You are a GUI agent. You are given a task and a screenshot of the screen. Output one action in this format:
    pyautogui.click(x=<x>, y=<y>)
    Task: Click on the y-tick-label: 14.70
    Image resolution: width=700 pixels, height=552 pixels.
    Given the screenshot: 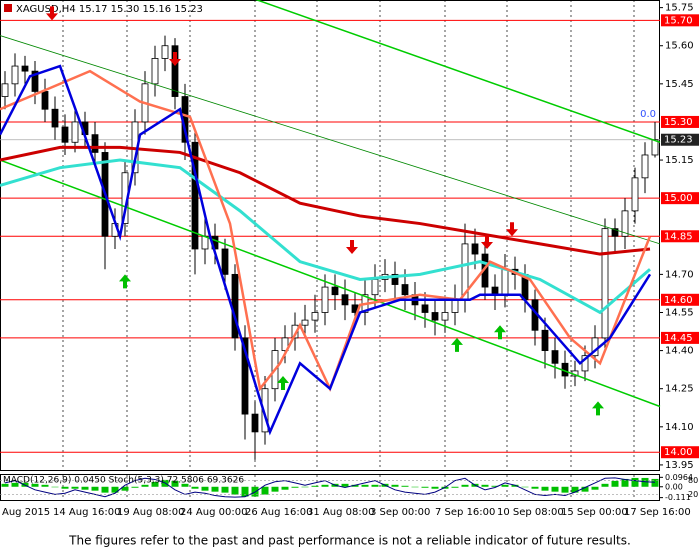 What is the action you would take?
    pyautogui.click(x=679, y=274)
    